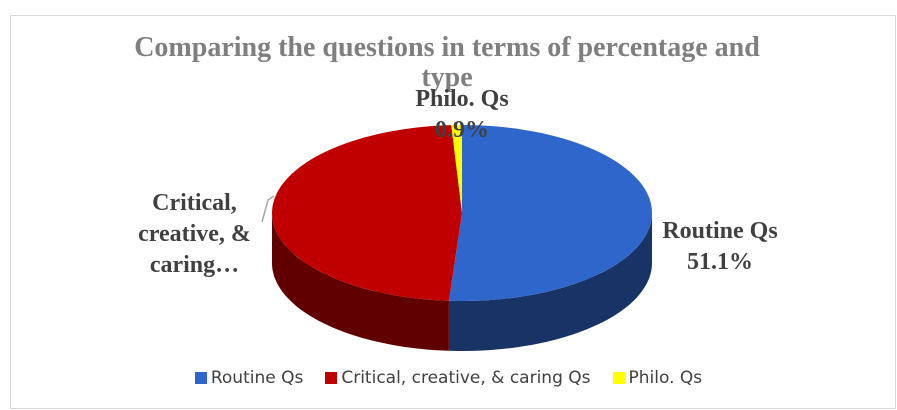  Describe the element at coordinates (665, 378) in the screenshot. I see `legend-label: Philo. Qs` at that location.